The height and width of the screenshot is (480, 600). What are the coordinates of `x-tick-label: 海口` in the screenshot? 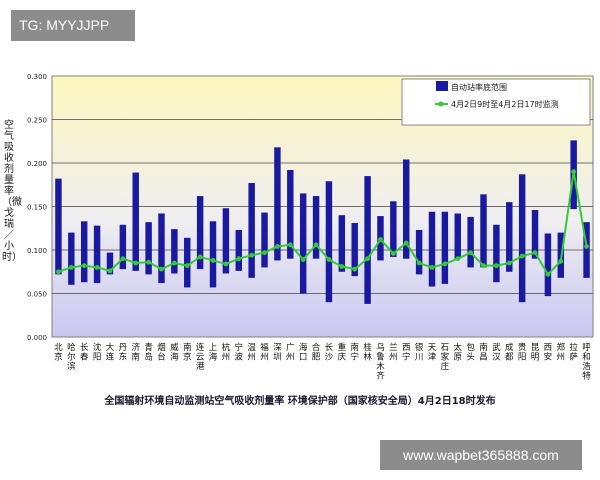 It's located at (303, 352).